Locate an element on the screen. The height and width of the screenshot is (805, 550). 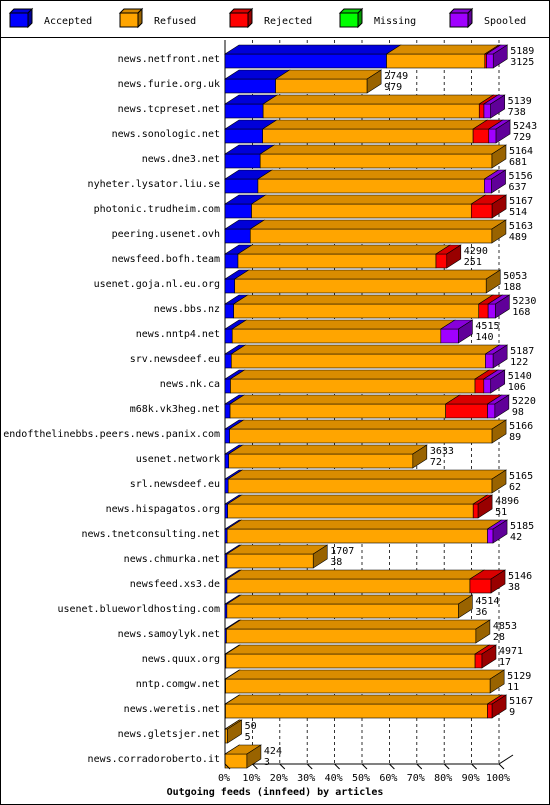
value-label-accepted: 188 is located at coordinates (512, 287).